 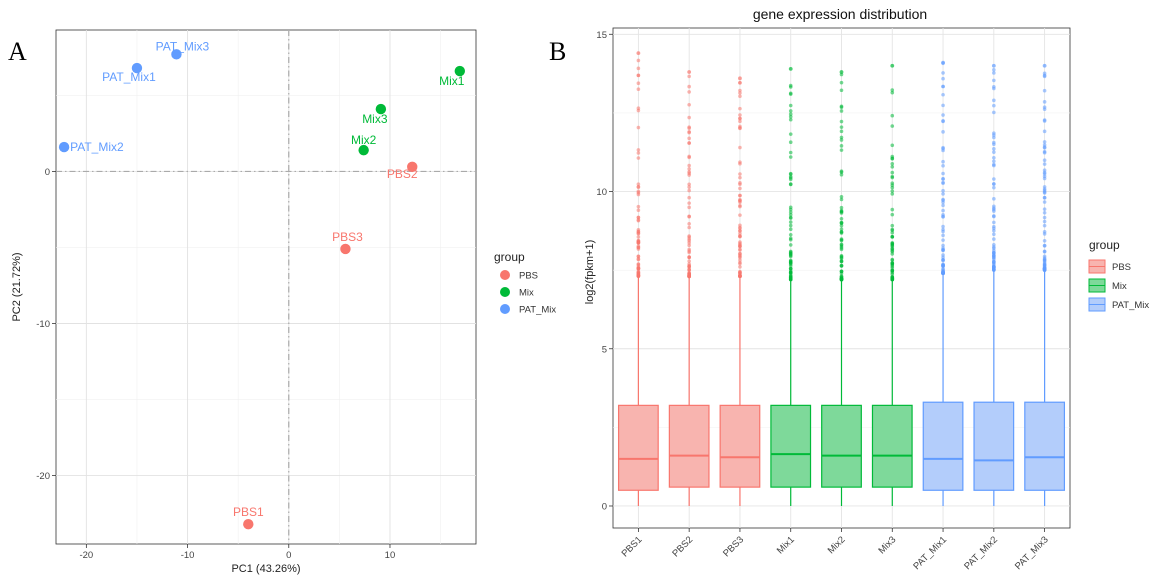 I want to click on boxplot-x-tick-label: PAT_Mix2, so click(x=981, y=553).